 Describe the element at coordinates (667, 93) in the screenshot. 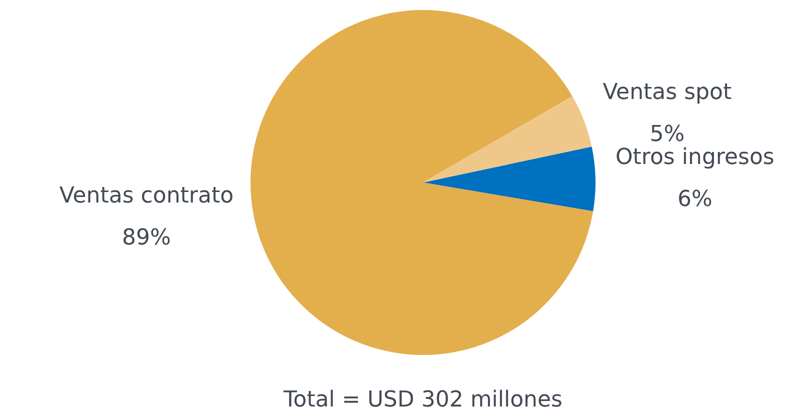

I see `slice-label: Ventas spot` at that location.